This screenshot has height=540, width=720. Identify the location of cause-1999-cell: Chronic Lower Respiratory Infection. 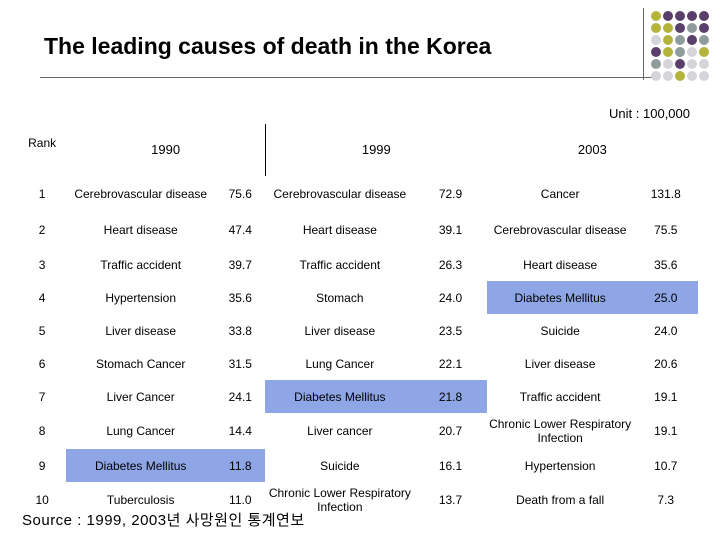
(339, 500).